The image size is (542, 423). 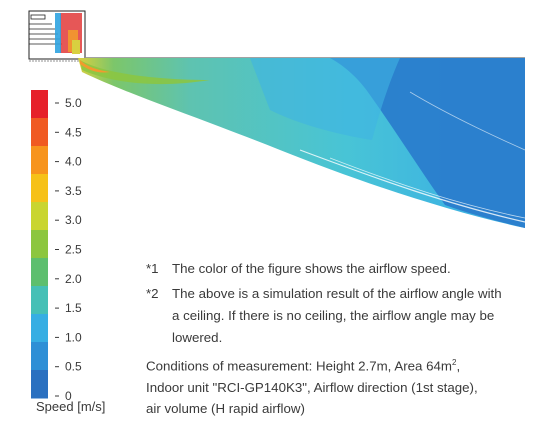 I want to click on color-scale-tick-label: 5.0, so click(x=73, y=103).